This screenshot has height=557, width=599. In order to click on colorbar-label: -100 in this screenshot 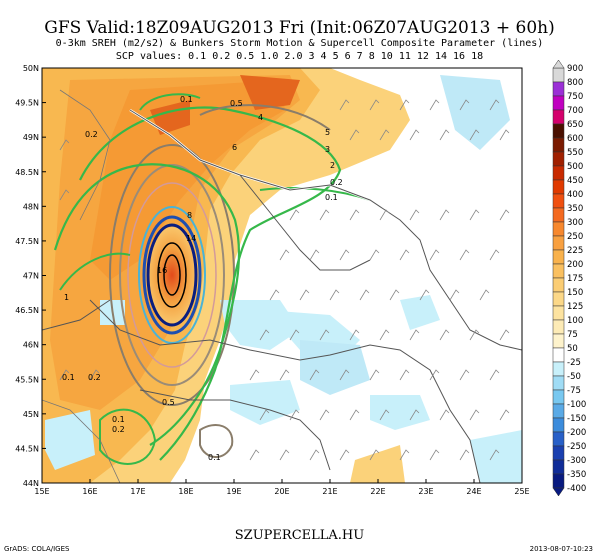, I will do `click(576, 405)`.